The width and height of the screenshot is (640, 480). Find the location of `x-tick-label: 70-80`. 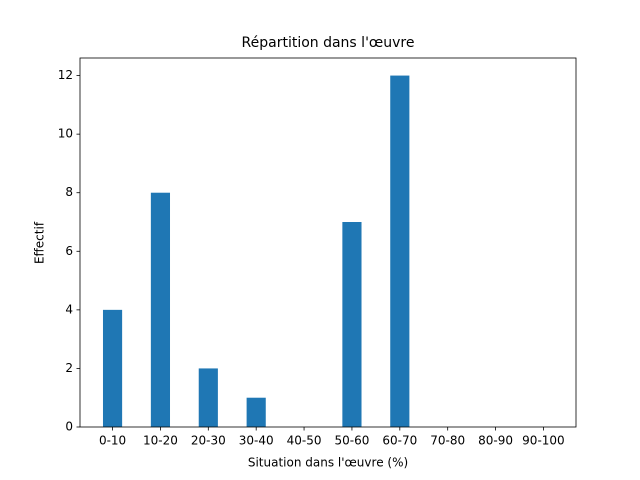

x-tick-label: 70-80 is located at coordinates (447, 441).